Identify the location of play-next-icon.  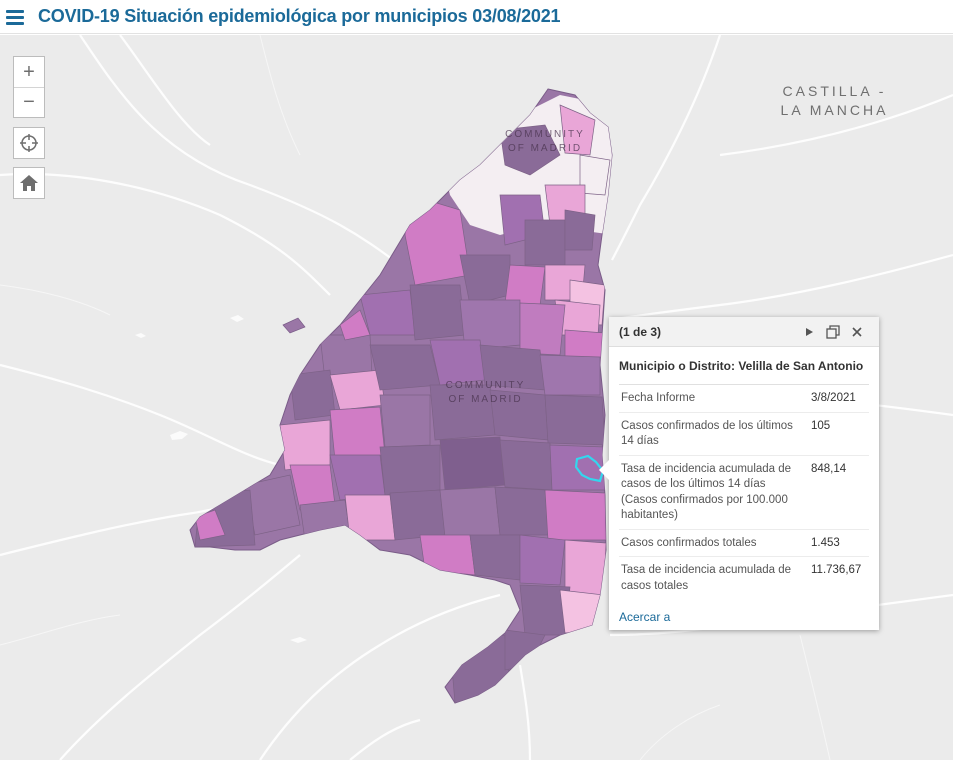
(809, 332).